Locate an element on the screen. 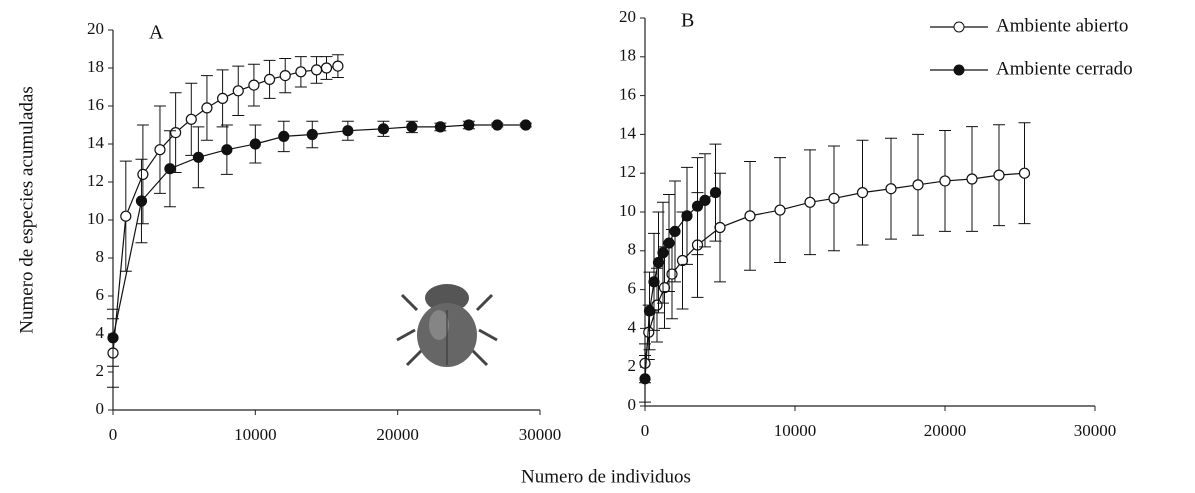 The width and height of the screenshot is (1195, 493). beetle-icon is located at coordinates (447, 325).